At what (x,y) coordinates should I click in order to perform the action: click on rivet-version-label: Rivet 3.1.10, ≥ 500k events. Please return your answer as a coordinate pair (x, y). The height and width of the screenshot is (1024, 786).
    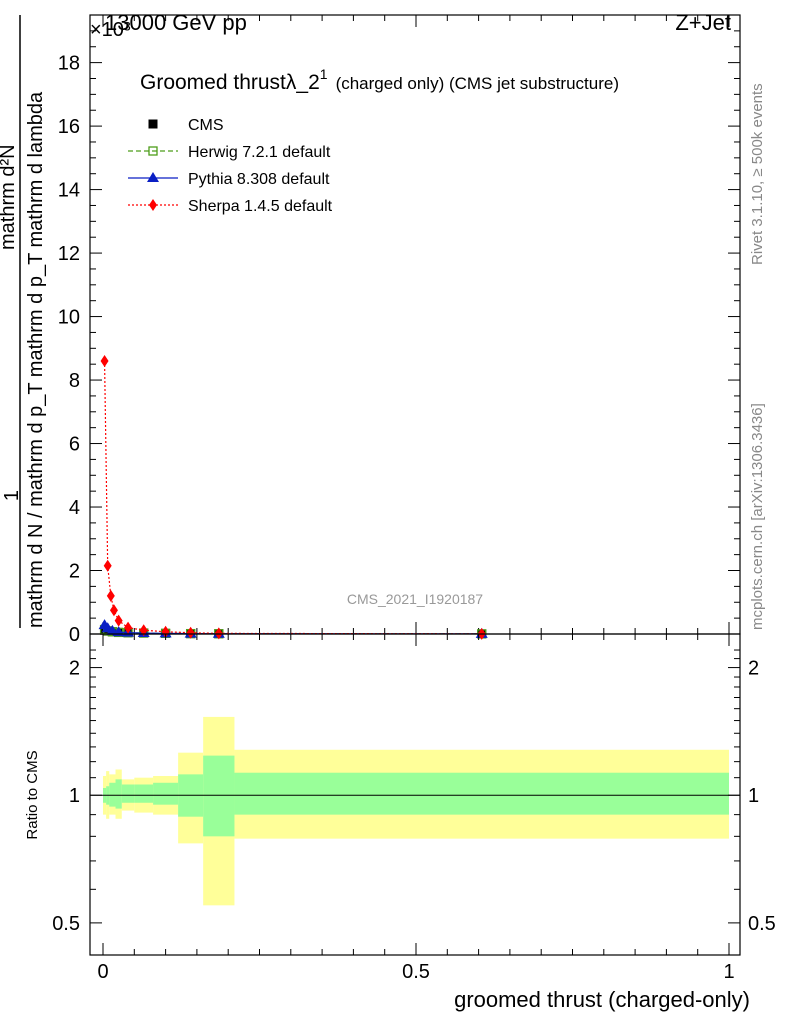
    Looking at the image, I should click on (757, 174).